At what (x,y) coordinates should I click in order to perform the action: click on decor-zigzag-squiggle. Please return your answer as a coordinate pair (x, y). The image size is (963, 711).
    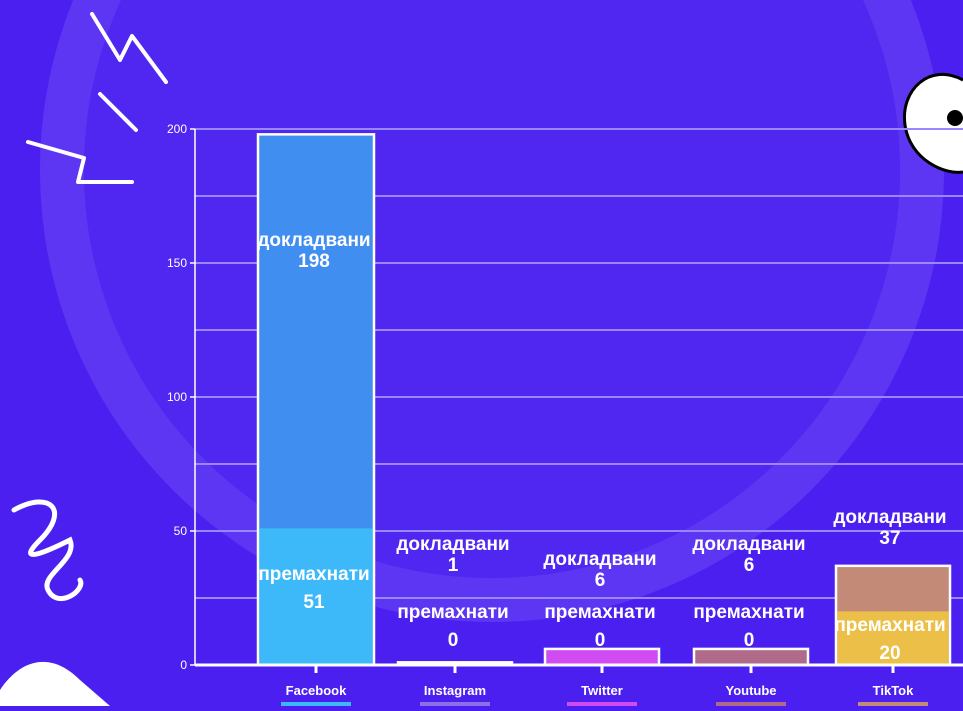
    Looking at the image, I should click on (97, 98).